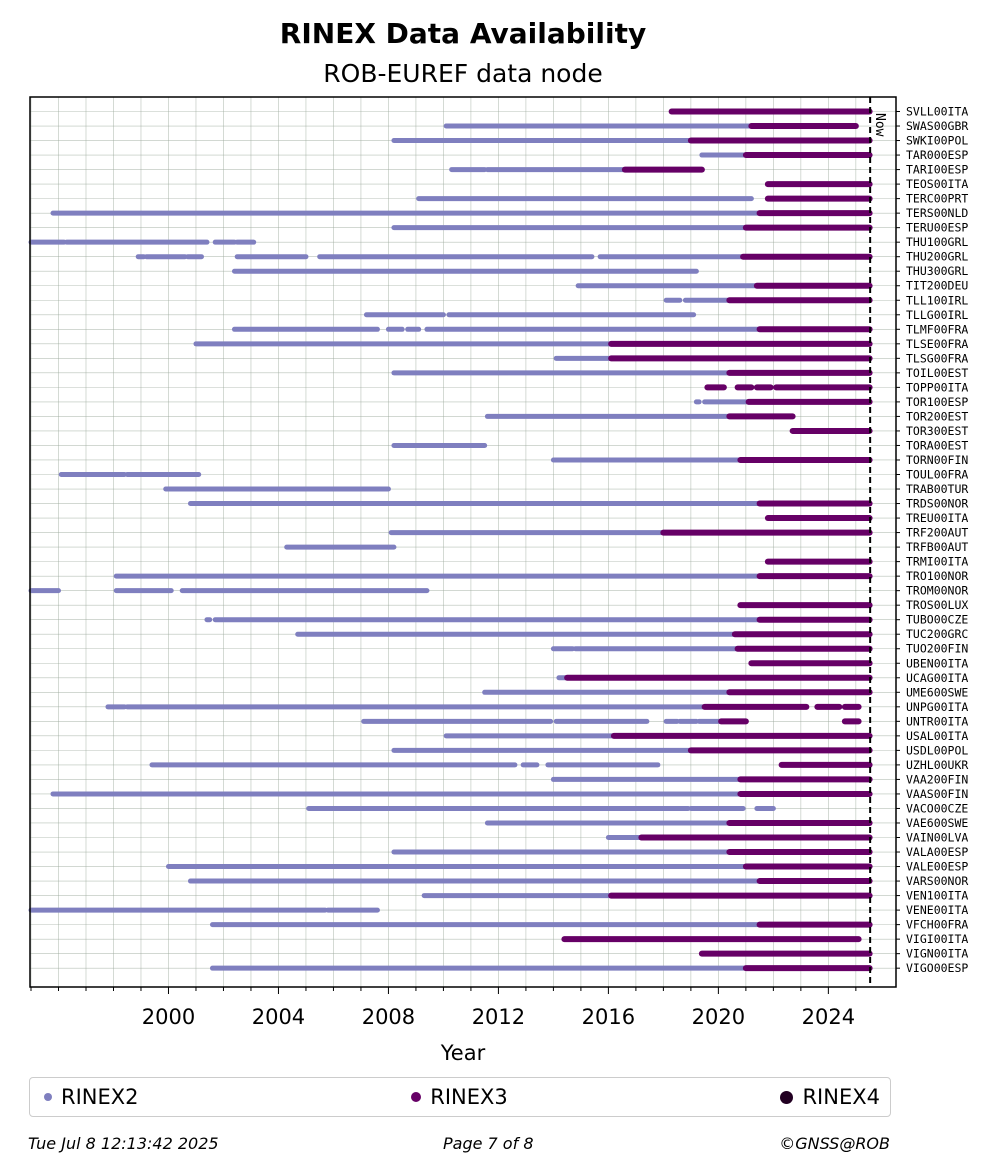 Image resolution: width=1001 pixels, height=1174 pixels. Describe the element at coordinates (937, 823) in the screenshot. I see `station-label: VAE600SWE` at that location.